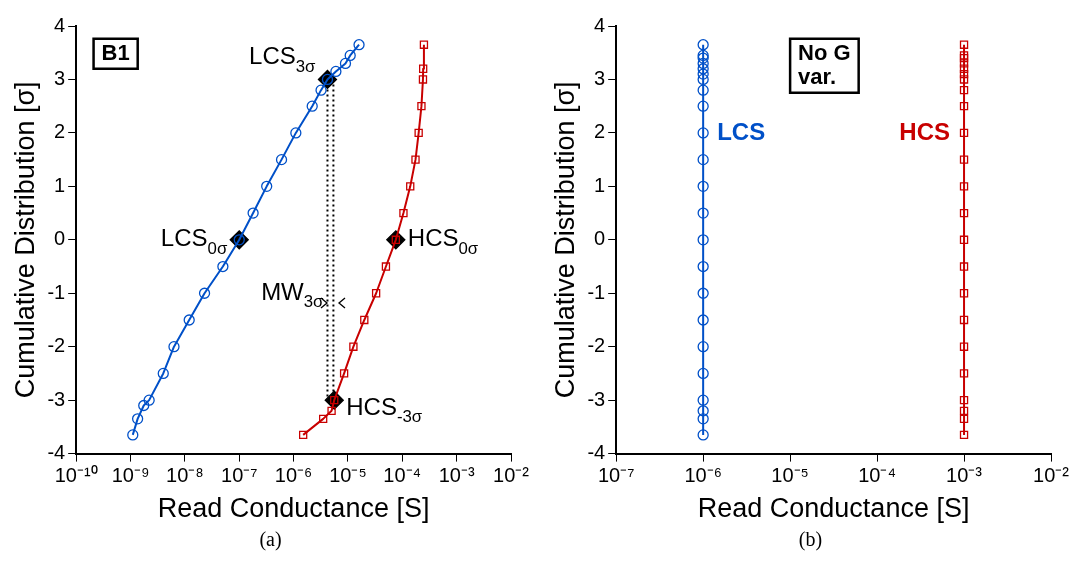  What do you see at coordinates (270, 539) in the screenshot?
I see `text: (a)` at bounding box center [270, 539].